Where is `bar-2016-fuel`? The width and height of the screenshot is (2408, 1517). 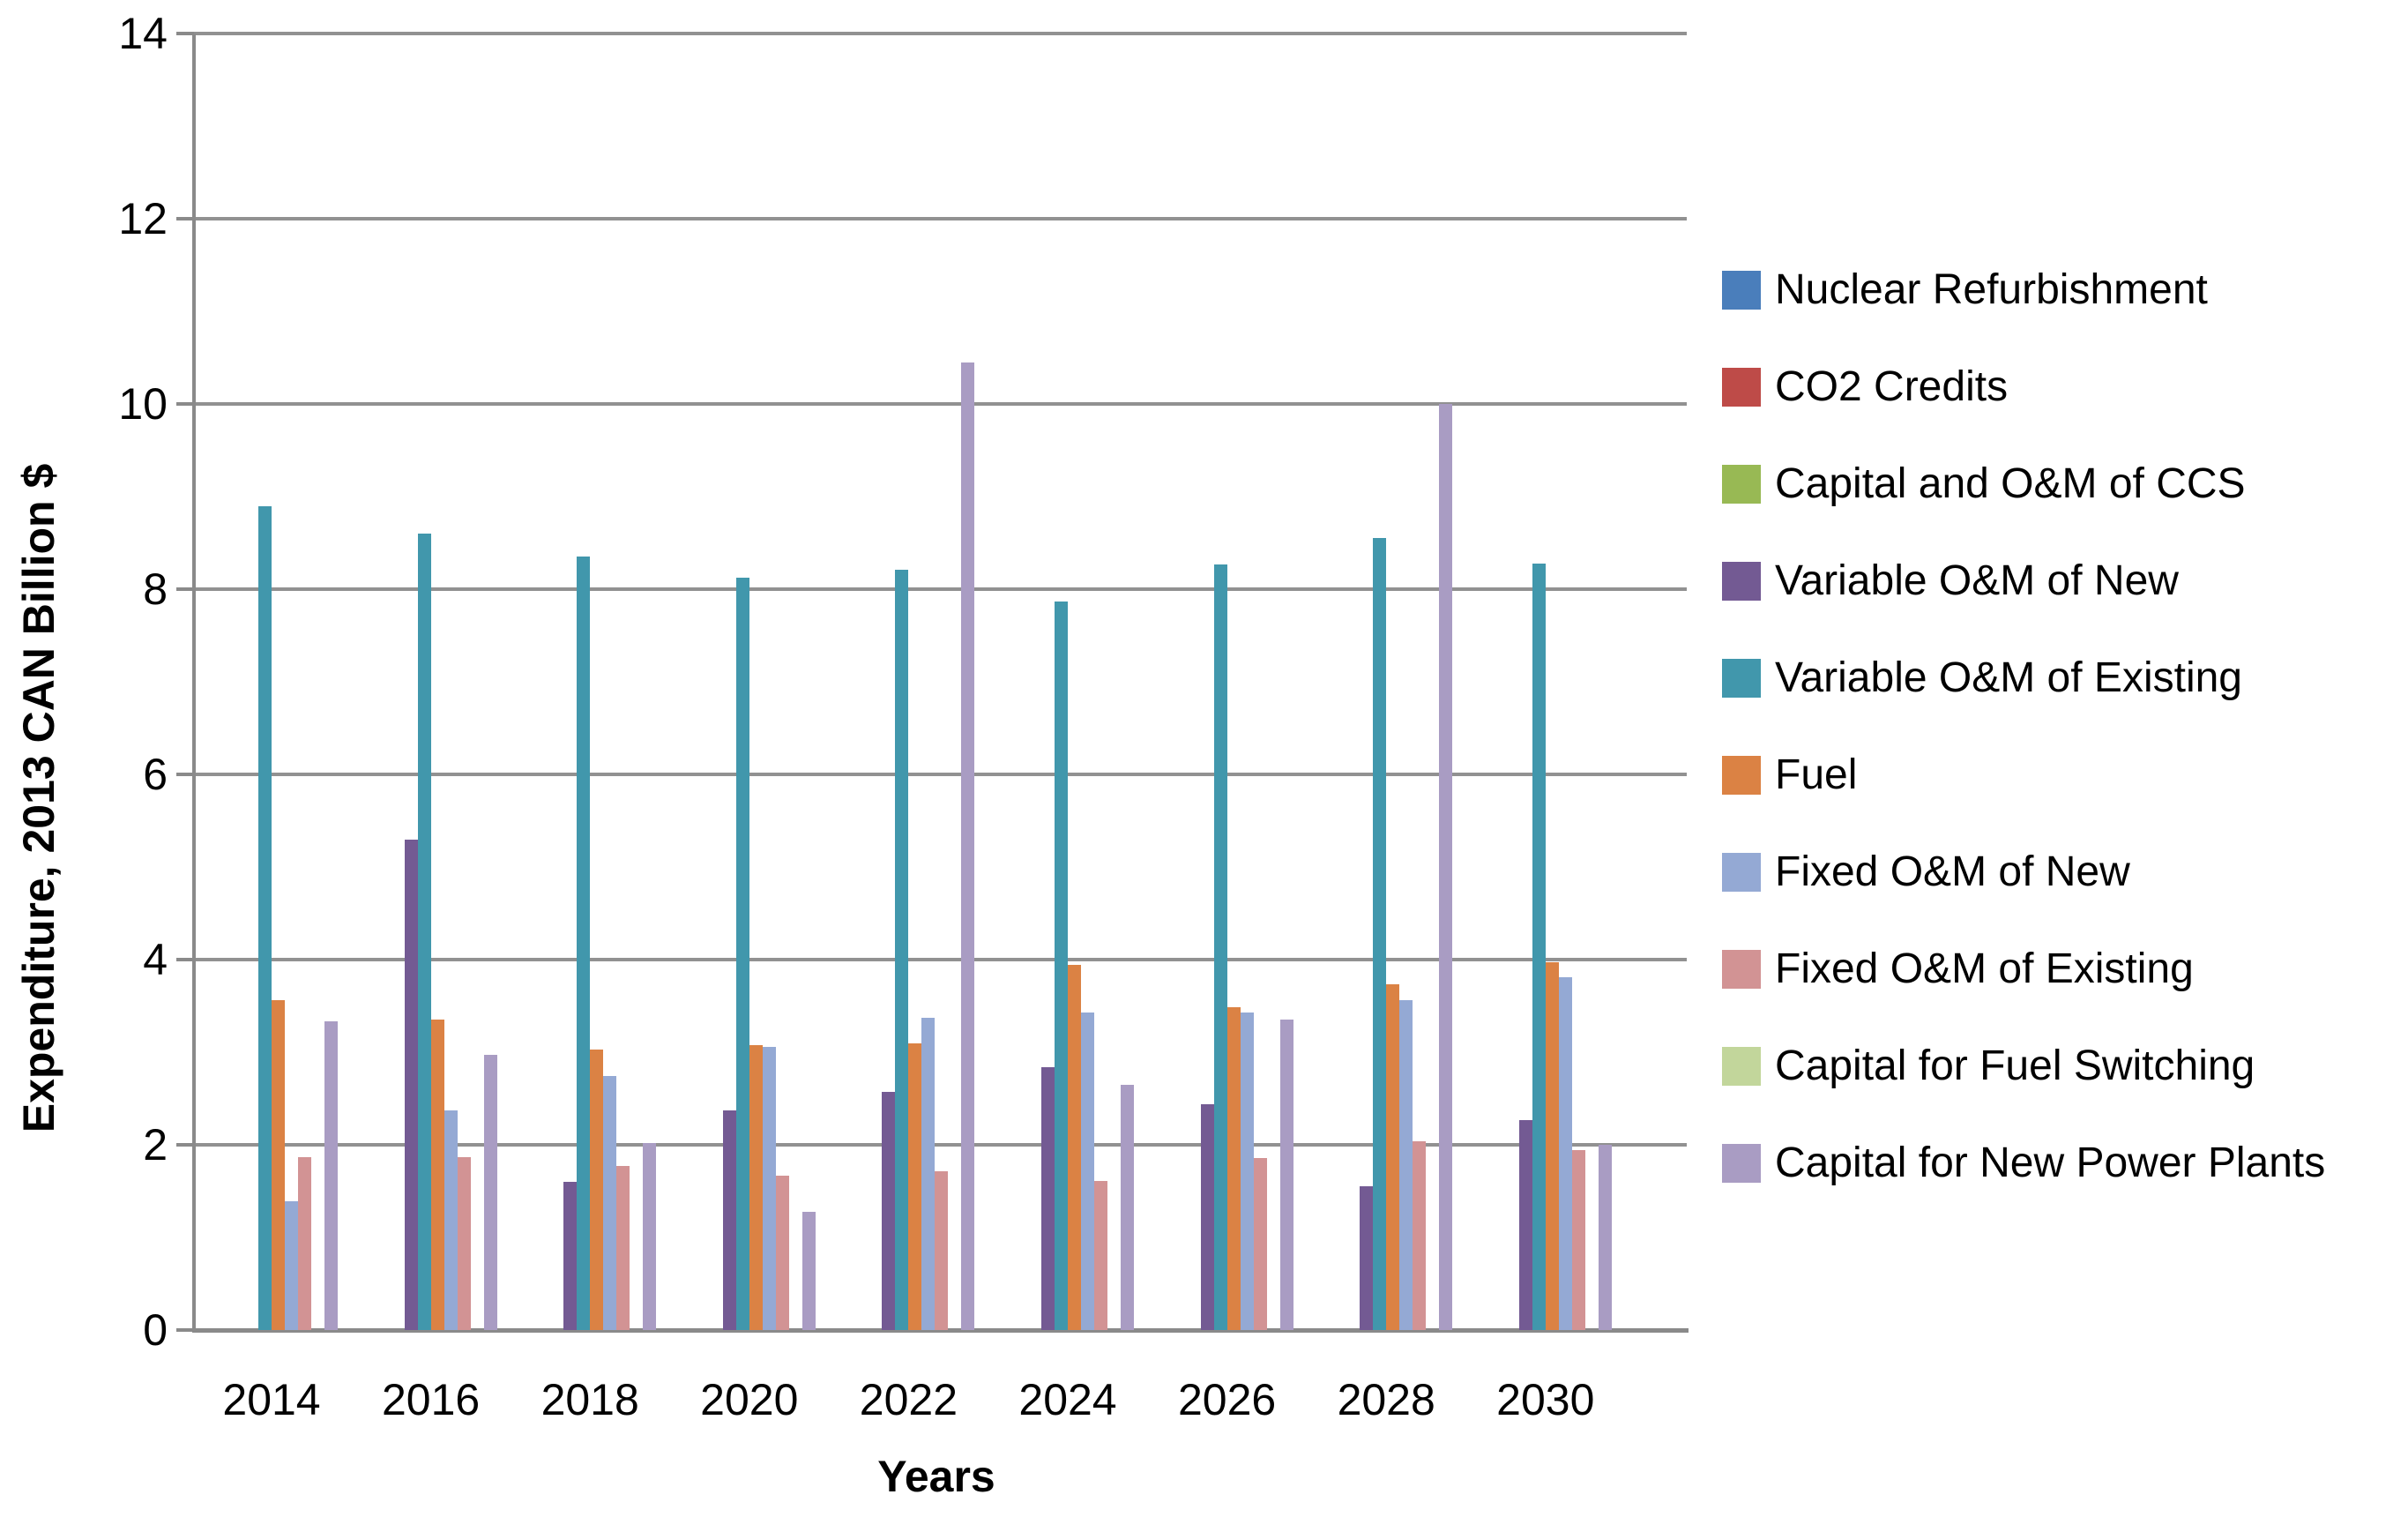 bar-2016-fuel is located at coordinates (437, 1175).